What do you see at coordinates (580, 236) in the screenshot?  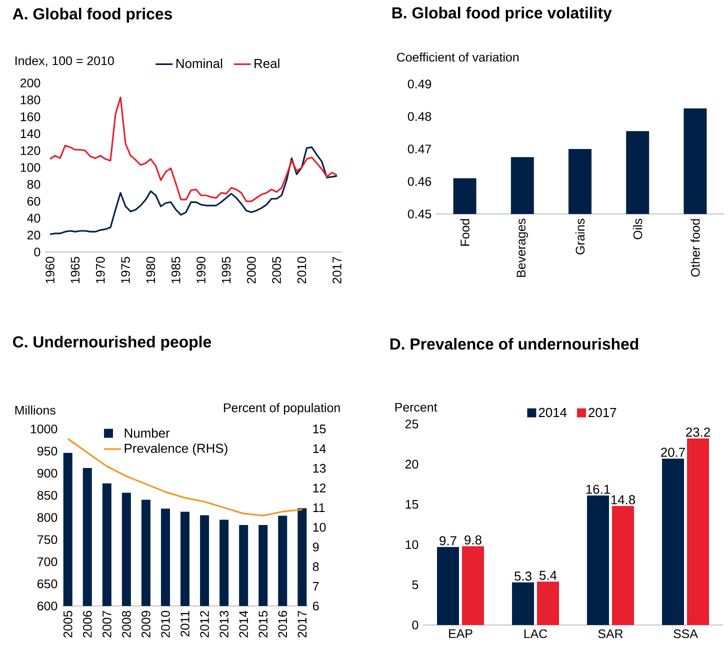 I see `x-tick-label: Grains` at bounding box center [580, 236].